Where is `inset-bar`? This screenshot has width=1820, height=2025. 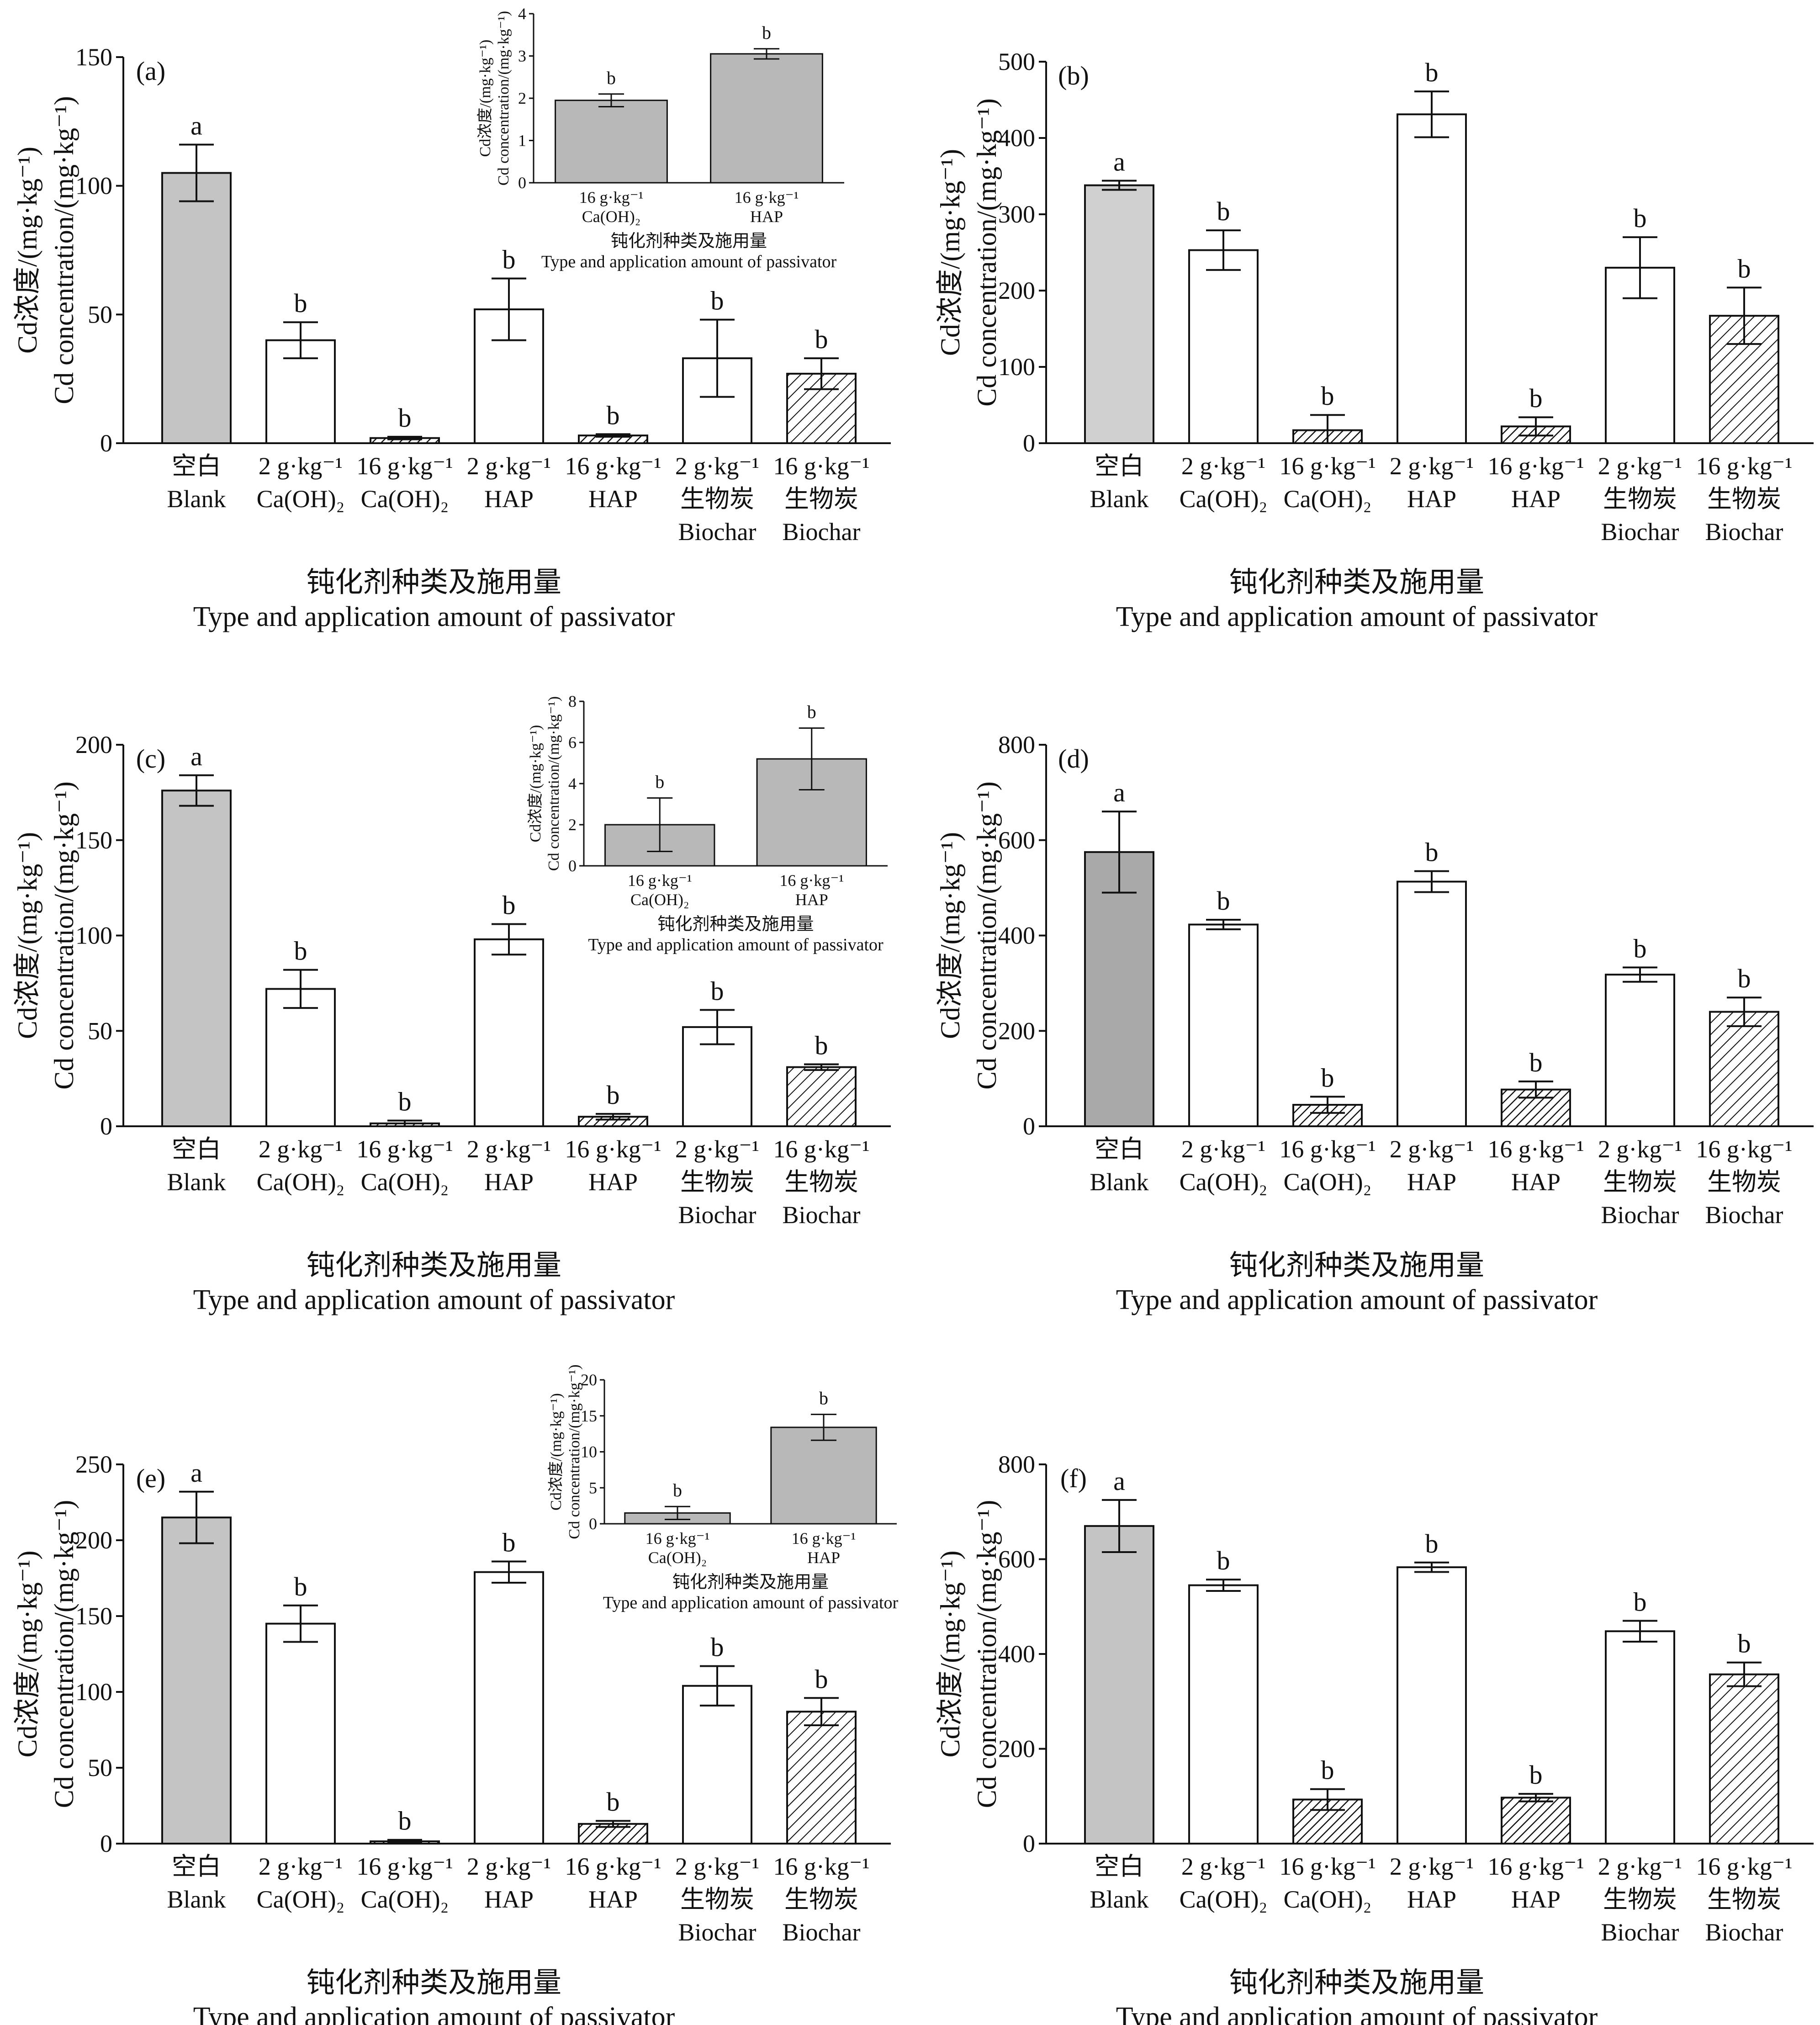 inset-bar is located at coordinates (612, 142).